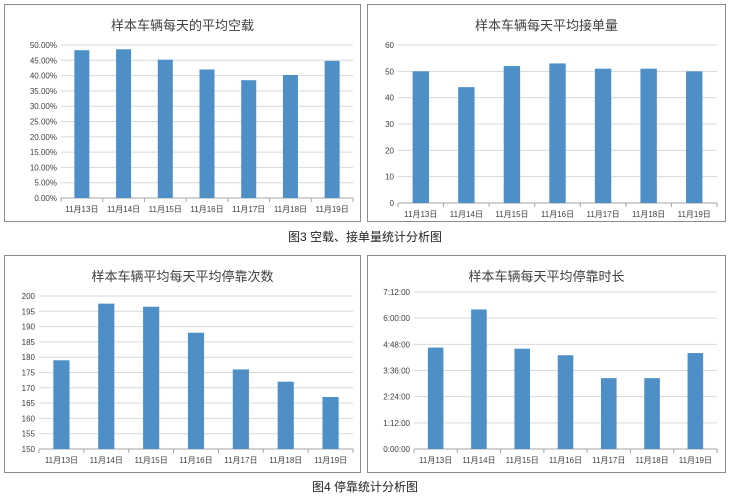 This screenshot has width=730, height=500. Describe the element at coordinates (396, 397) in the screenshot. I see `y-tick-label: 2:24:00` at that location.